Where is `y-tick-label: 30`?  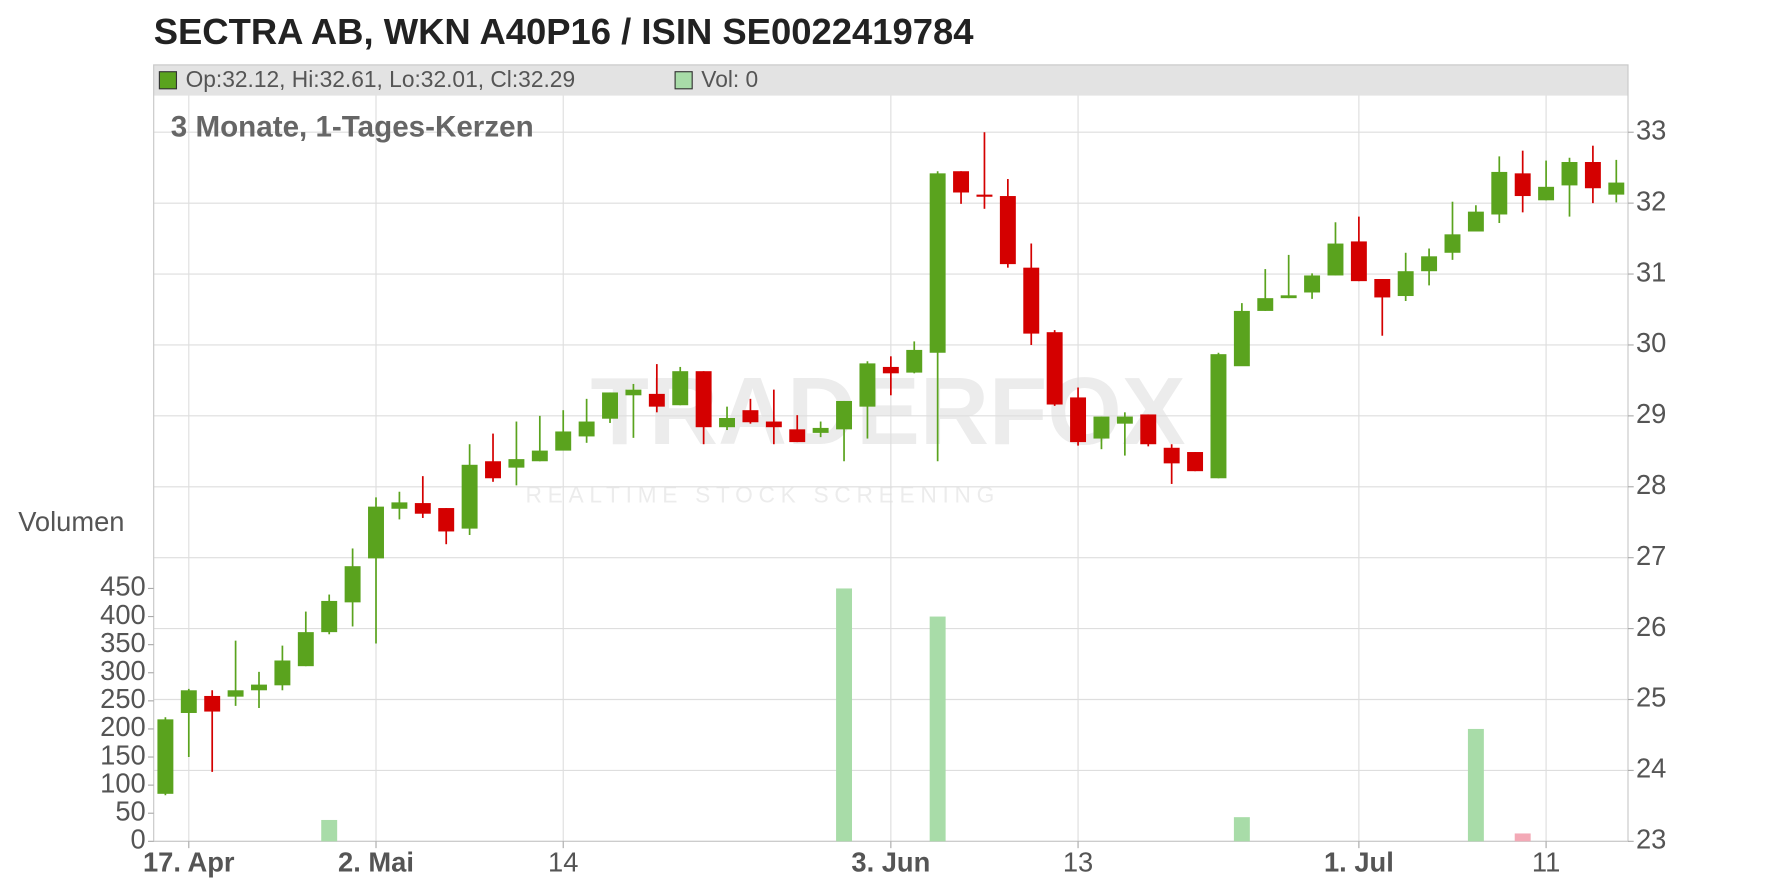
y-tick-label: 30 is located at coordinates (1651, 342).